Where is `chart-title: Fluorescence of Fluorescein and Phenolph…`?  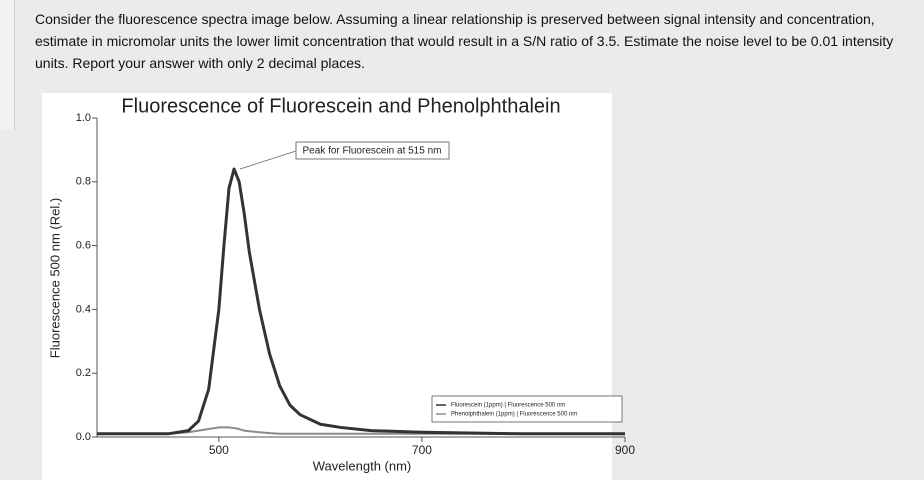
chart-title: Fluorescence of Fluorescein and Phenolph… is located at coordinates (340, 106).